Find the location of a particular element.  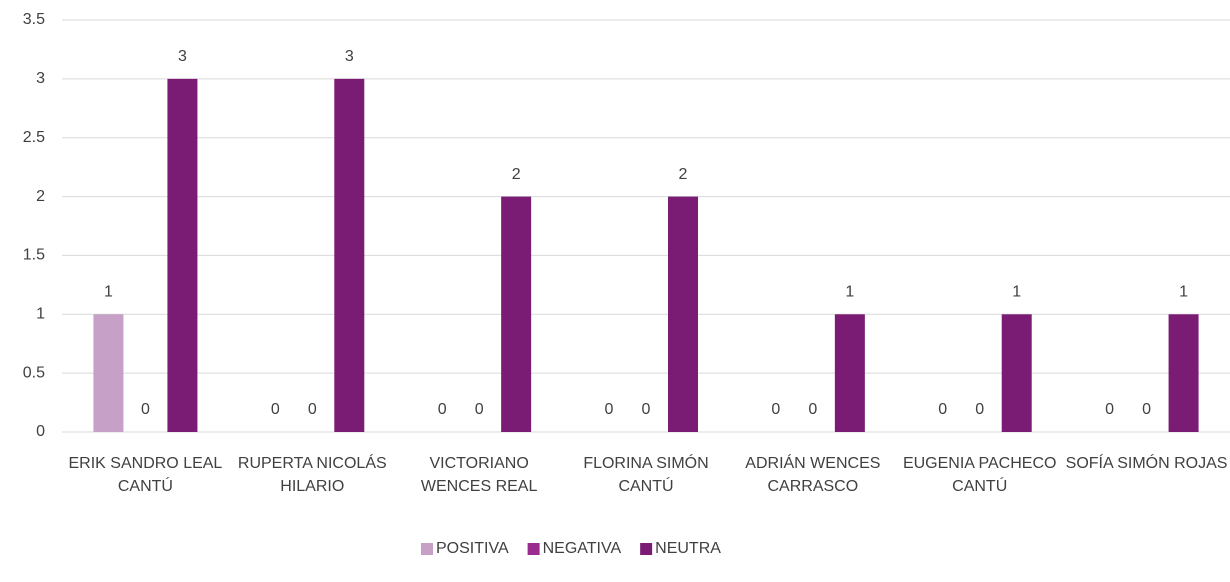

y-tick-label: 3.5 is located at coordinates (34, 19).